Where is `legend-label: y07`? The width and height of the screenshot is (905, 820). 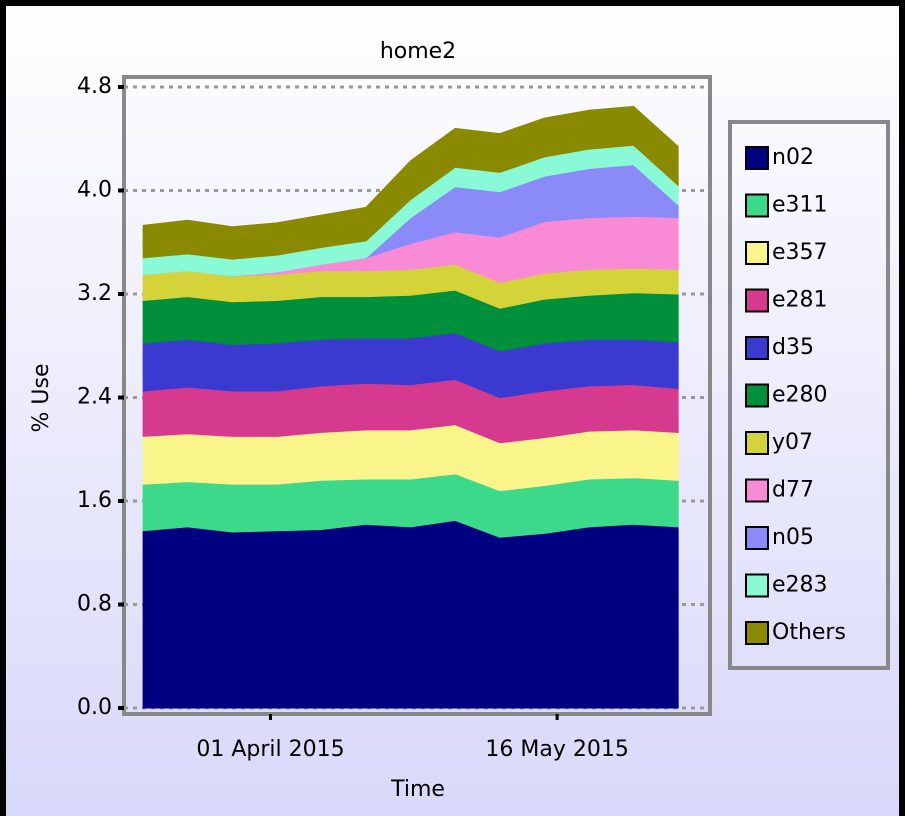 legend-label: y07 is located at coordinates (792, 442).